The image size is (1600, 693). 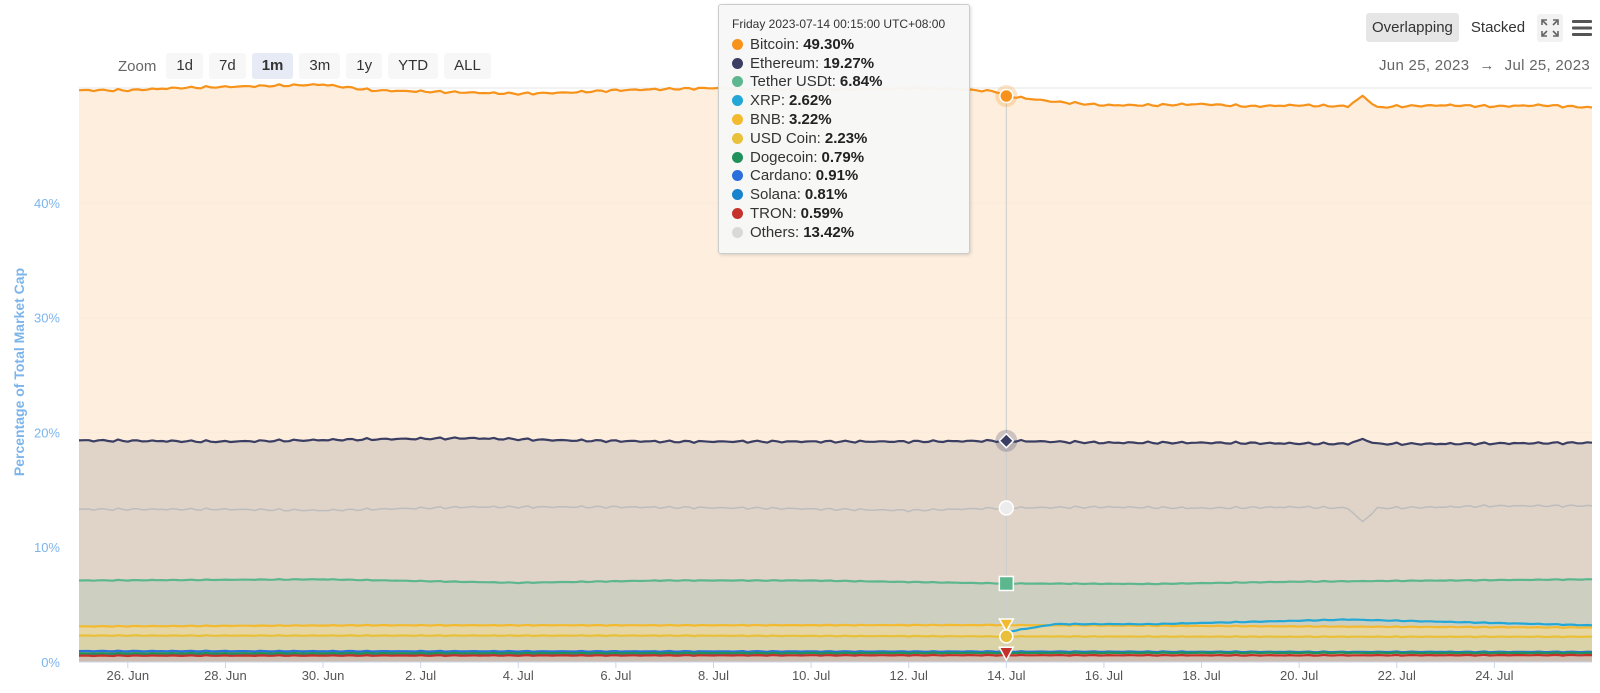 I want to click on line-tron, so click(x=835, y=655).